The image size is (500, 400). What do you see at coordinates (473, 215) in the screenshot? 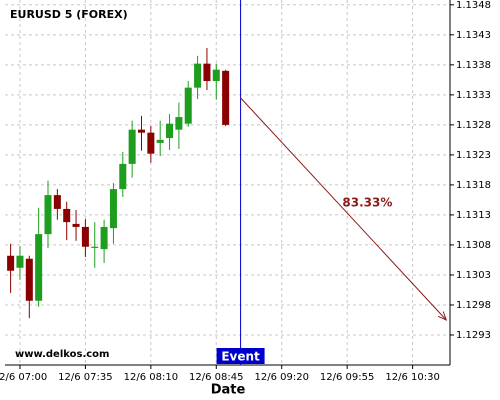
I see `y-tick-label: 1.1313` at bounding box center [473, 215].